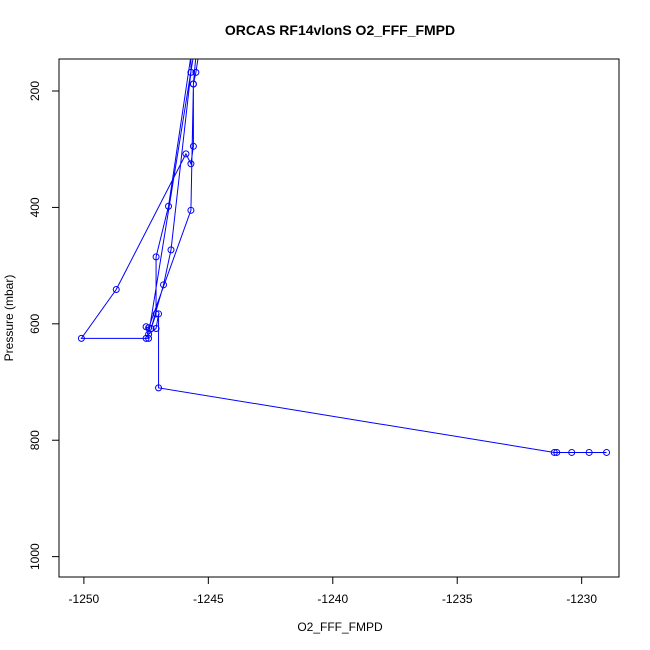 The image size is (650, 650). What do you see at coordinates (208, 599) in the screenshot?
I see `x-tick-label: -1245` at bounding box center [208, 599].